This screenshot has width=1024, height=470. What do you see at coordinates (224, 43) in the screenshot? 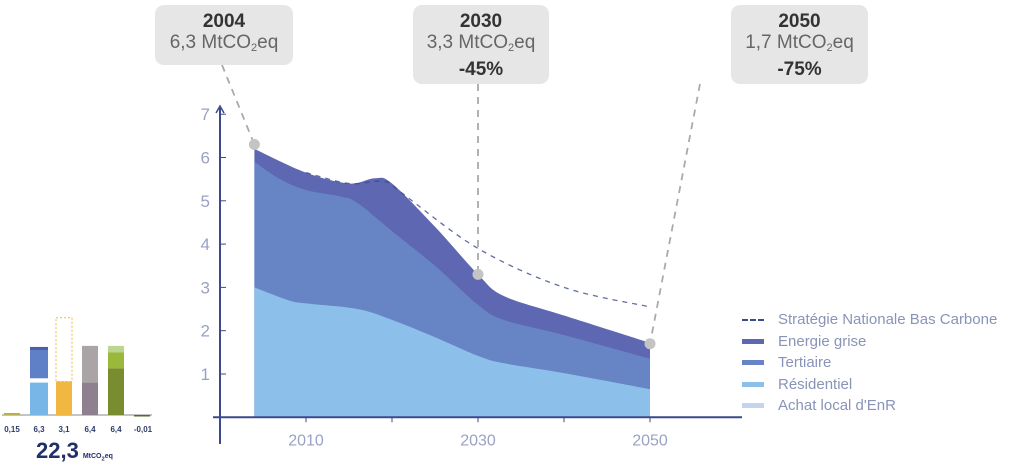
I see `callout-value: 6,3 MtCO2eq` at bounding box center [224, 43].